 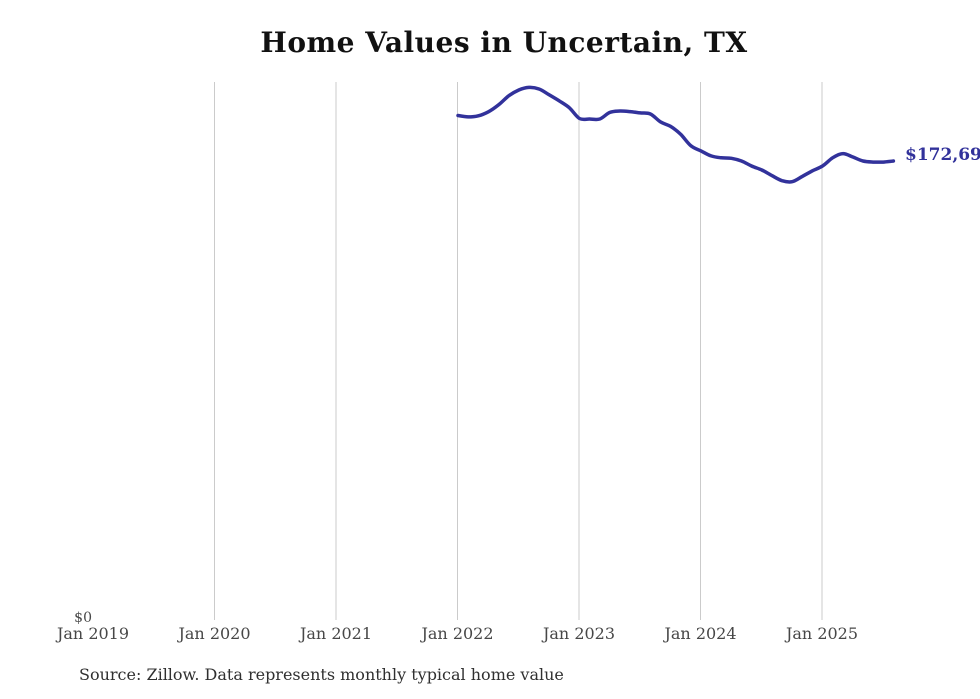 What do you see at coordinates (700, 633) in the screenshot?
I see `x-tick-label-2024: Jan 2024` at bounding box center [700, 633].